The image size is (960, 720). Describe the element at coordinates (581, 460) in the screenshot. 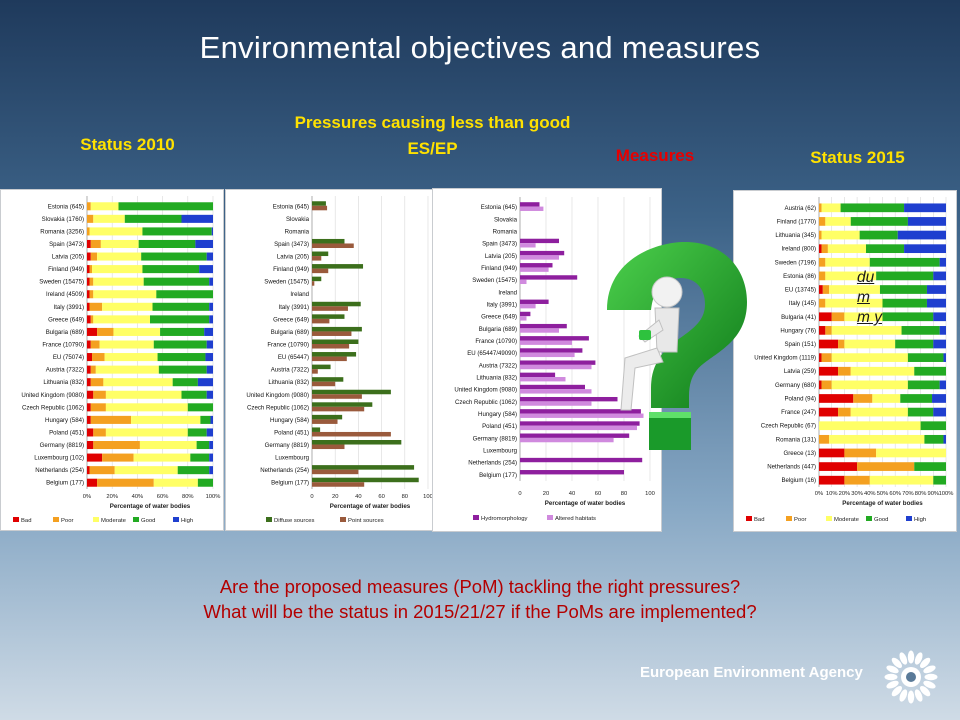

I see `bar-netherlands-hydromorphology` at that location.